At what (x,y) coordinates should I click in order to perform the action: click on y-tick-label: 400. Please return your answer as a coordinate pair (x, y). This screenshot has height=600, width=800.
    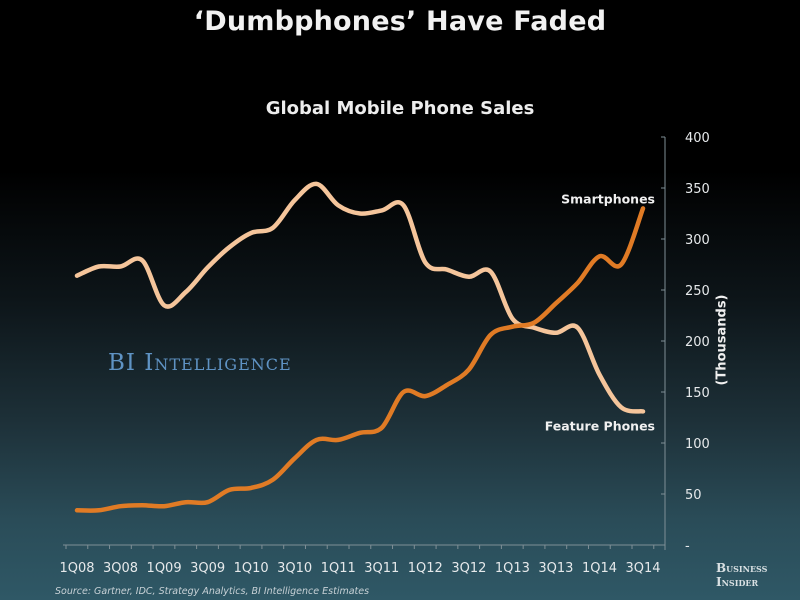
    Looking at the image, I should click on (697, 138).